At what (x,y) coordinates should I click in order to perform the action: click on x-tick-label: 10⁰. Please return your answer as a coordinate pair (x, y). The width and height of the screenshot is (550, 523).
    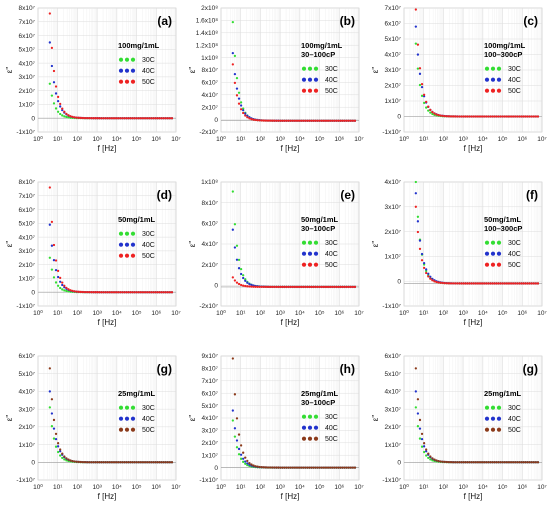
    Looking at the image, I should click on (38, 139).